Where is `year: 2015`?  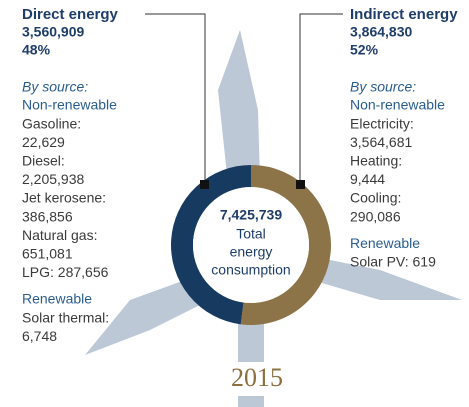 year: 2015 is located at coordinates (257, 377).